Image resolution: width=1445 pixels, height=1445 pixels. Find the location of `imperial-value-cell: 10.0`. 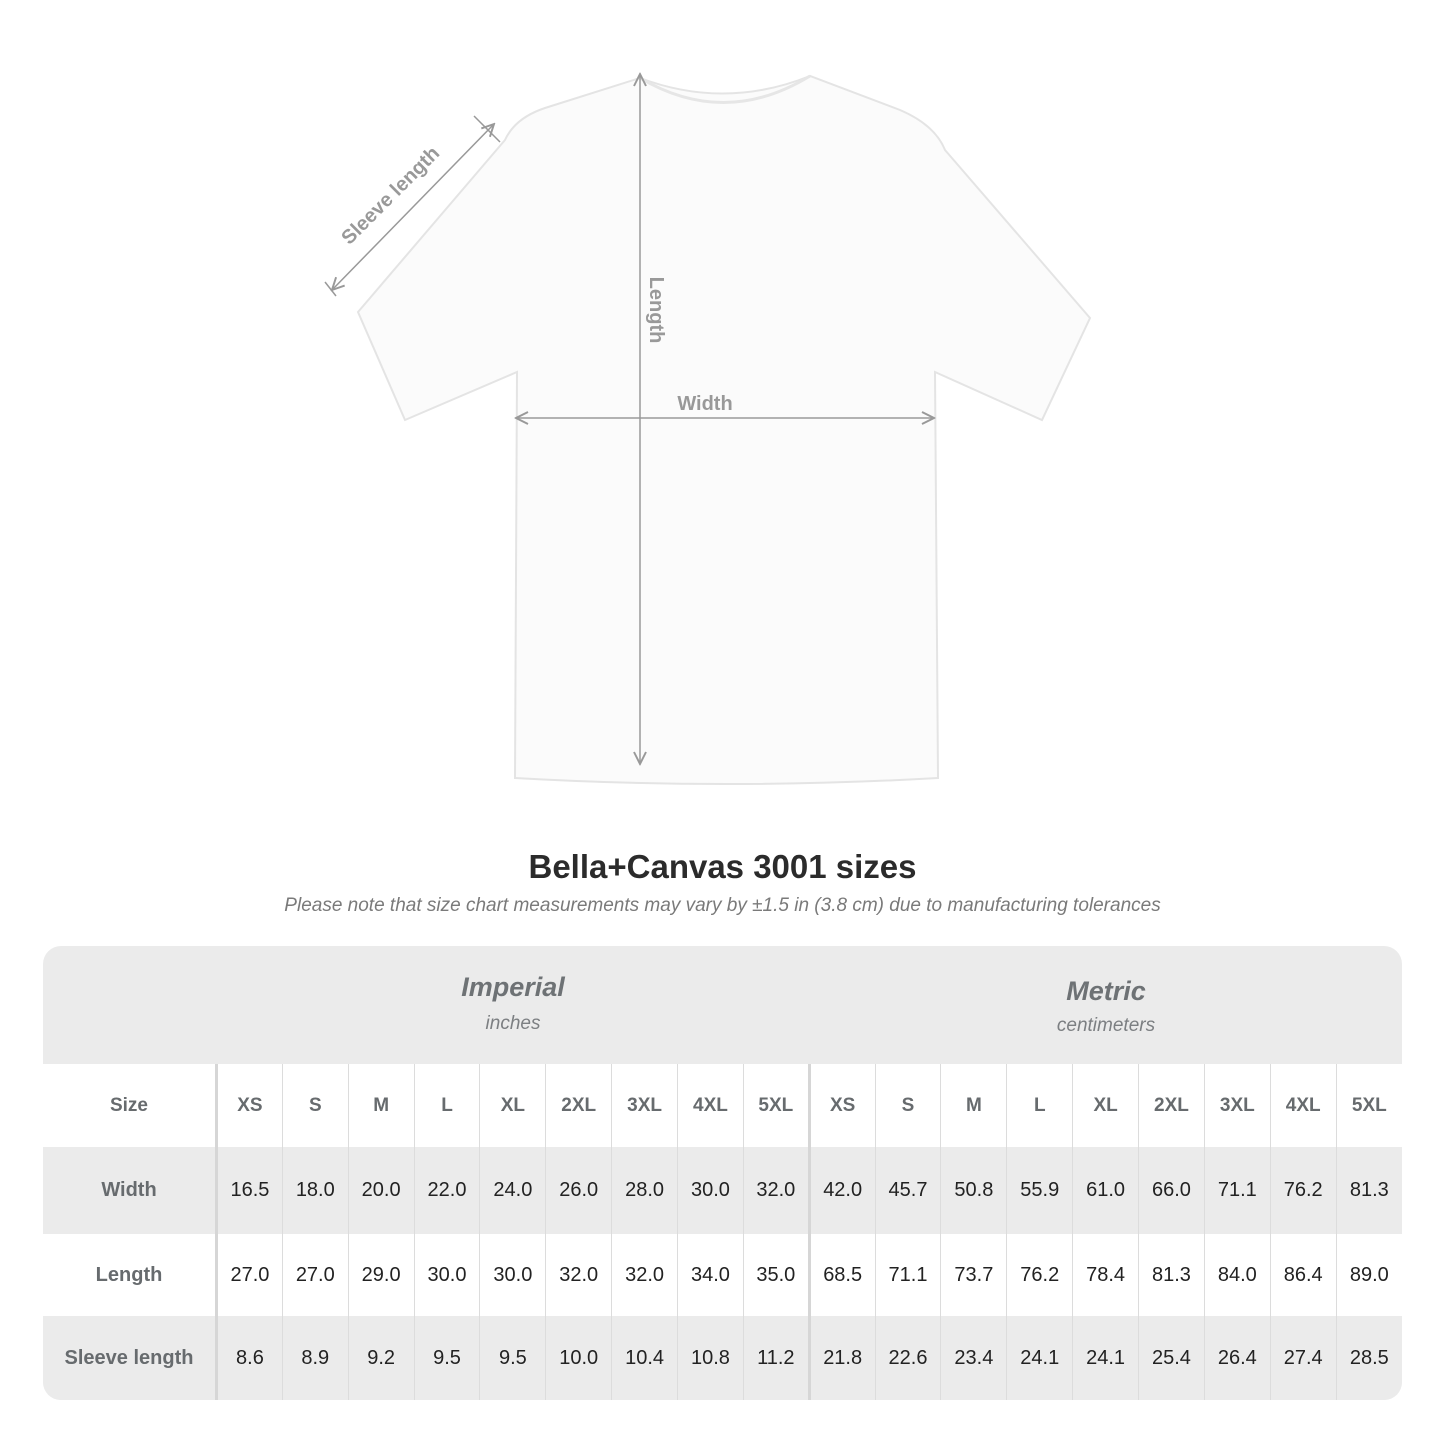

imperial-value-cell: 10.0 is located at coordinates (578, 1358).